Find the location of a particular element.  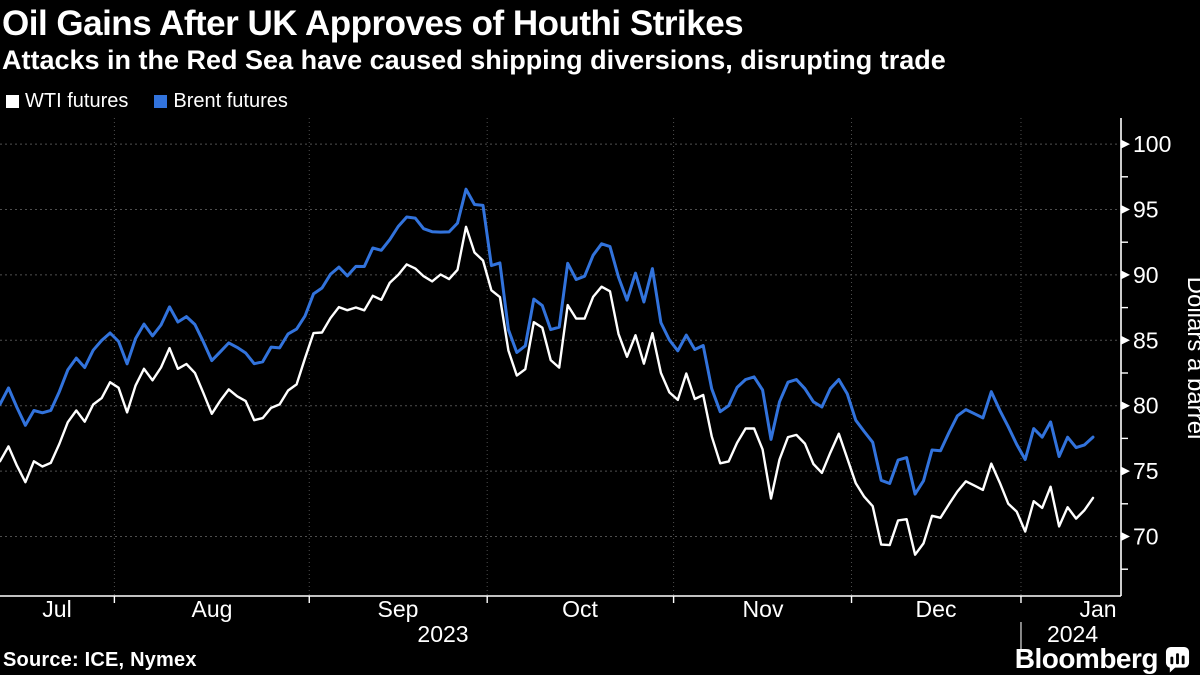

y-tick-label: 95 is located at coordinates (1146, 210).